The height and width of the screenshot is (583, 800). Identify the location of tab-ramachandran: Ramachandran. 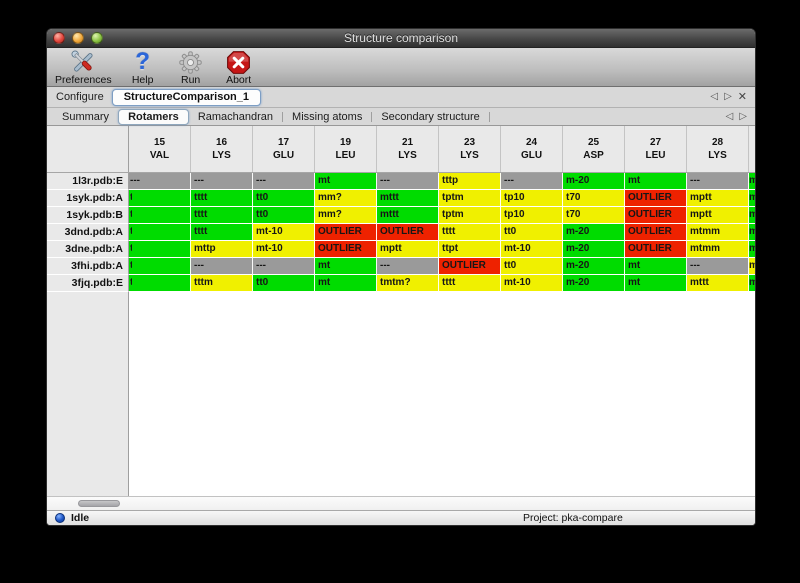
(235, 116).